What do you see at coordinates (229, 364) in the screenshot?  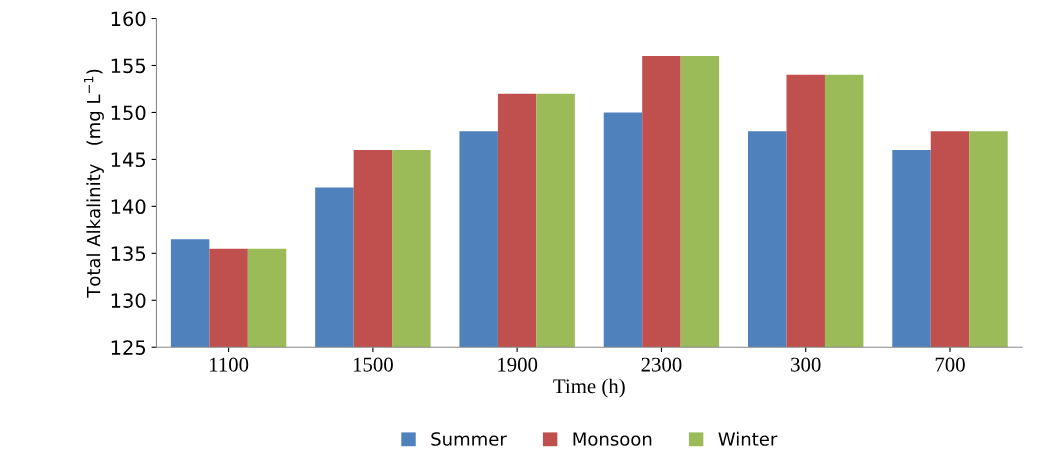 I see `x-tick-label: 1100` at bounding box center [229, 364].